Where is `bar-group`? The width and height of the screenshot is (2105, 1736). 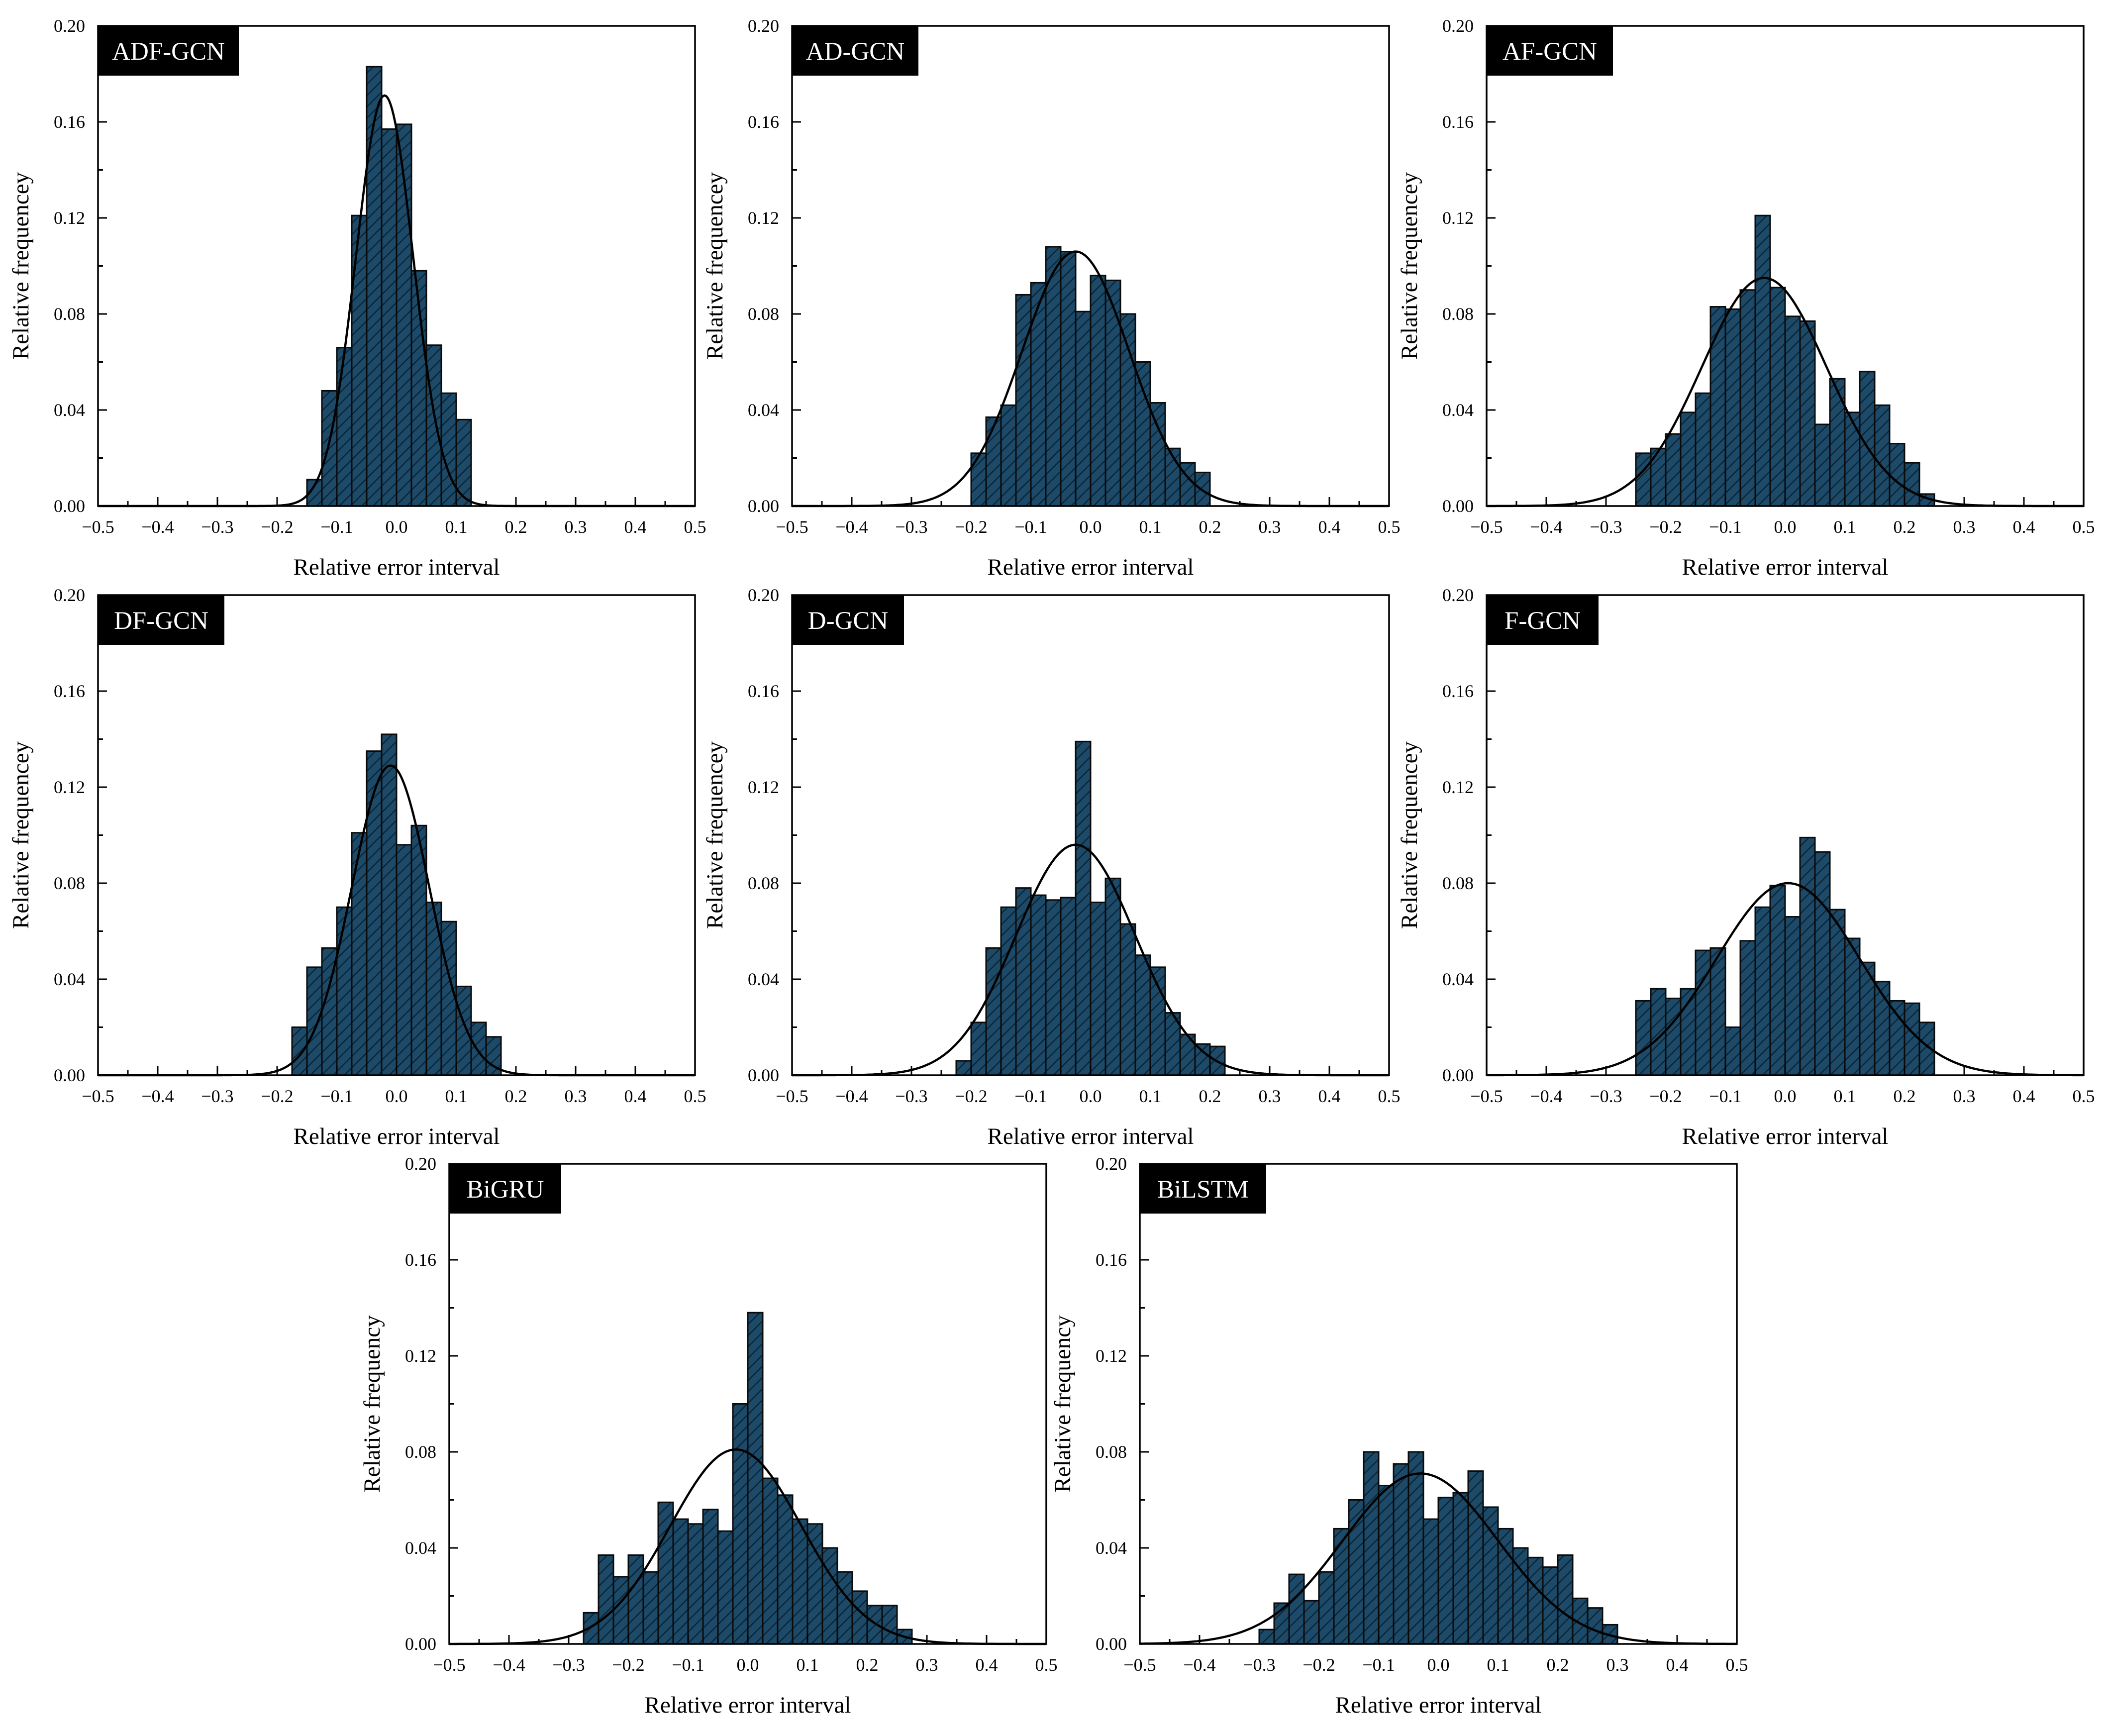
bar-group is located at coordinates (1090, 908).